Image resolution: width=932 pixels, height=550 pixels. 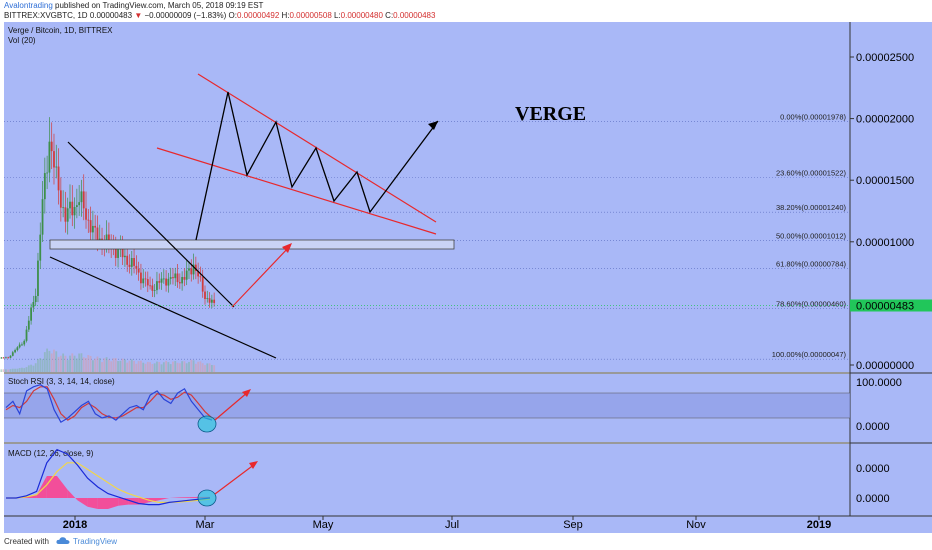 I want to click on author-link: Avalontrading, so click(x=28, y=5).